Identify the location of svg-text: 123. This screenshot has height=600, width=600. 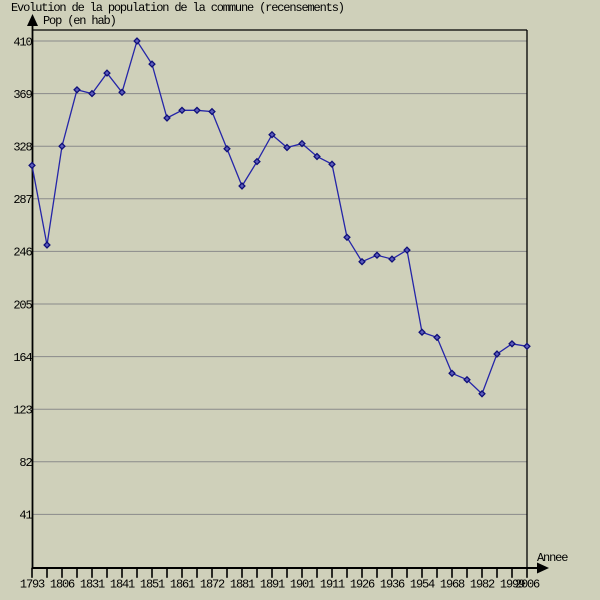
(22, 411).